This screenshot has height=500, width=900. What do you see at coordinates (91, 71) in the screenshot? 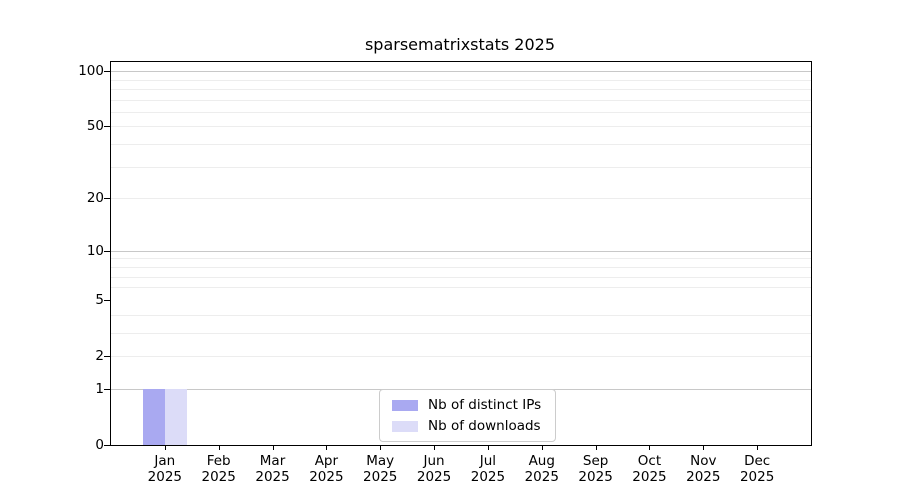
I see `y-tick-label: 100` at bounding box center [91, 71].